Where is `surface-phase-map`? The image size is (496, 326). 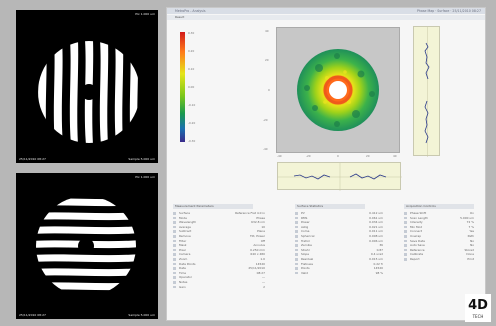 surface-phase-map is located at coordinates (338, 90).